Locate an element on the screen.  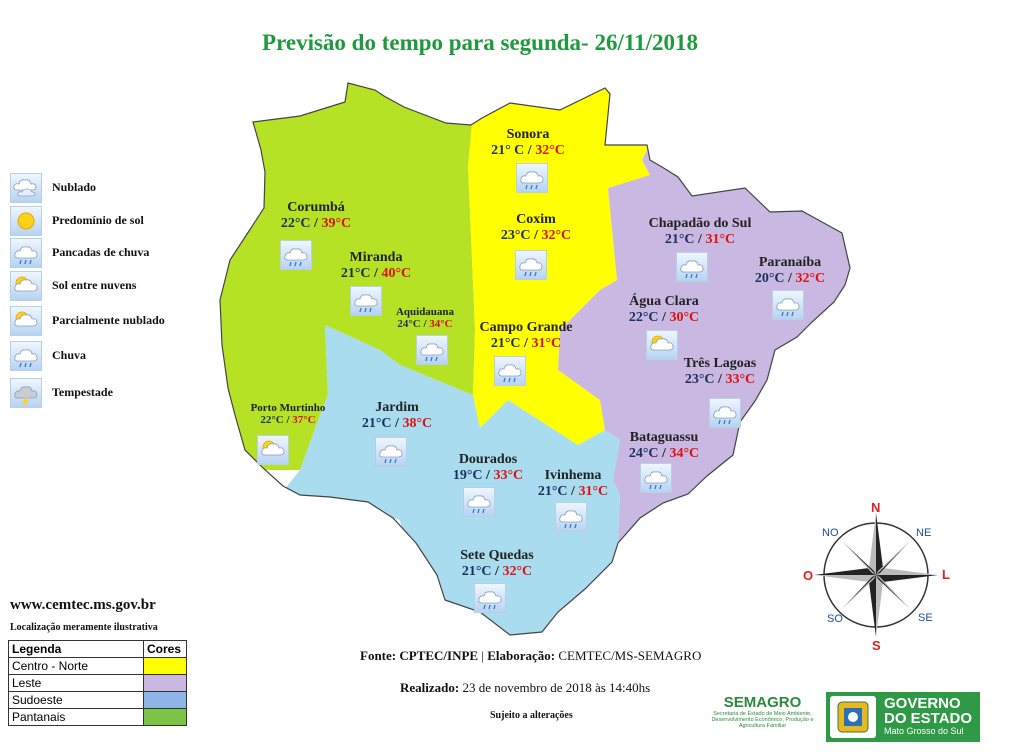
city-name: Coxim is located at coordinates (536, 219).